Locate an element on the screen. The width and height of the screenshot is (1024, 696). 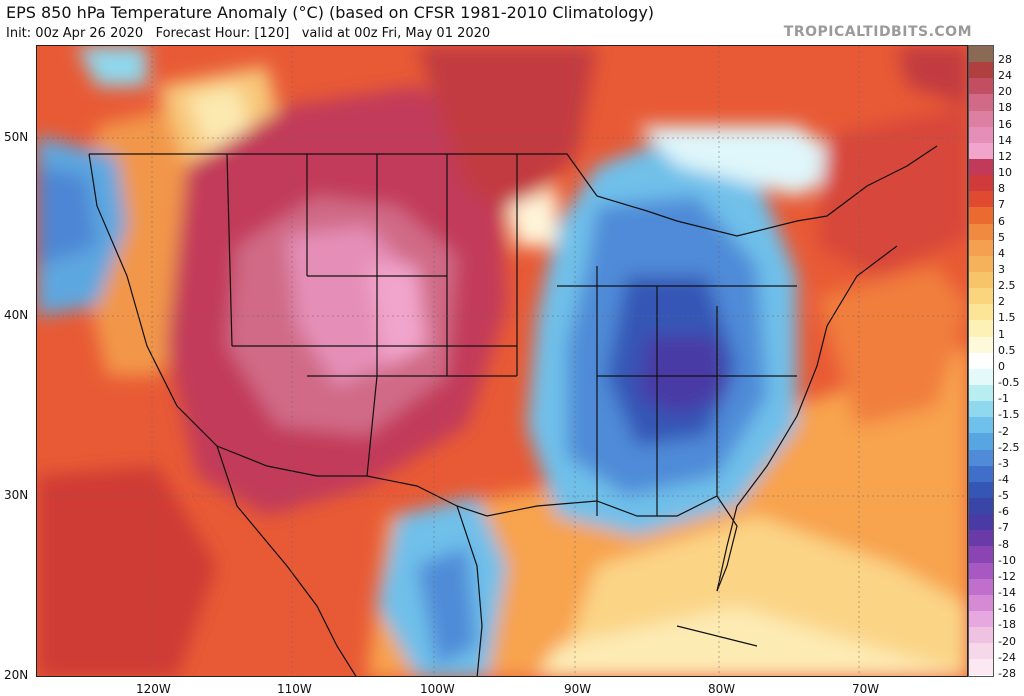
colorbar-tick-label: -2.5 is located at coordinates (1009, 447).